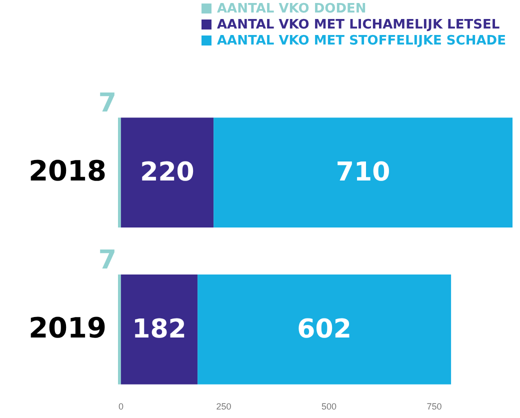  Describe the element at coordinates (224, 407) in the screenshot. I see `x-tick-label: 250` at that location.